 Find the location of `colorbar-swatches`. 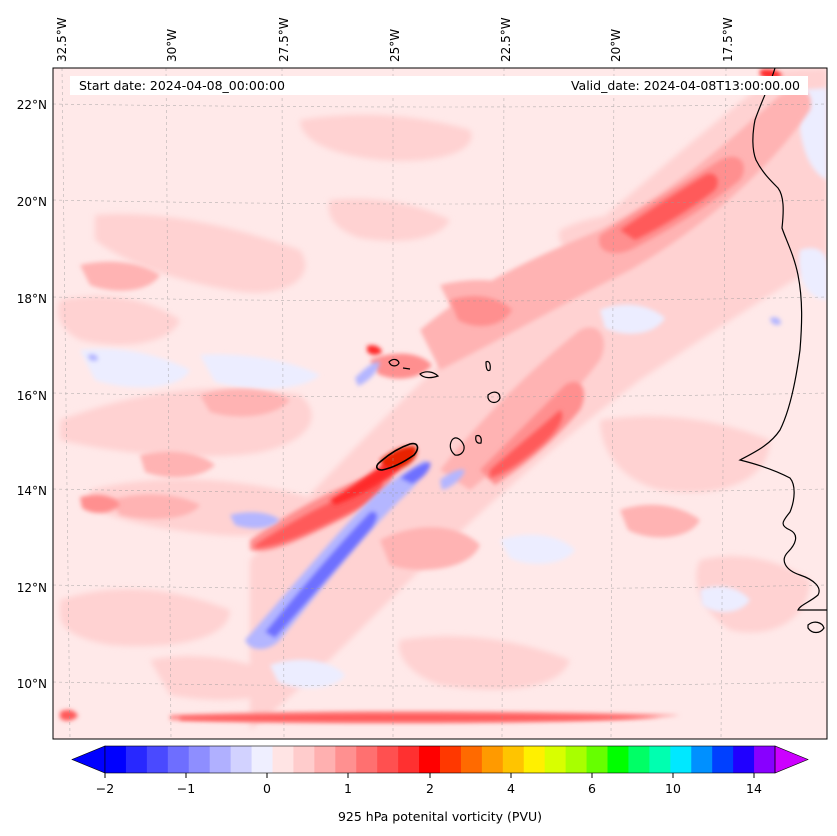

colorbar-swatches is located at coordinates (440, 759).